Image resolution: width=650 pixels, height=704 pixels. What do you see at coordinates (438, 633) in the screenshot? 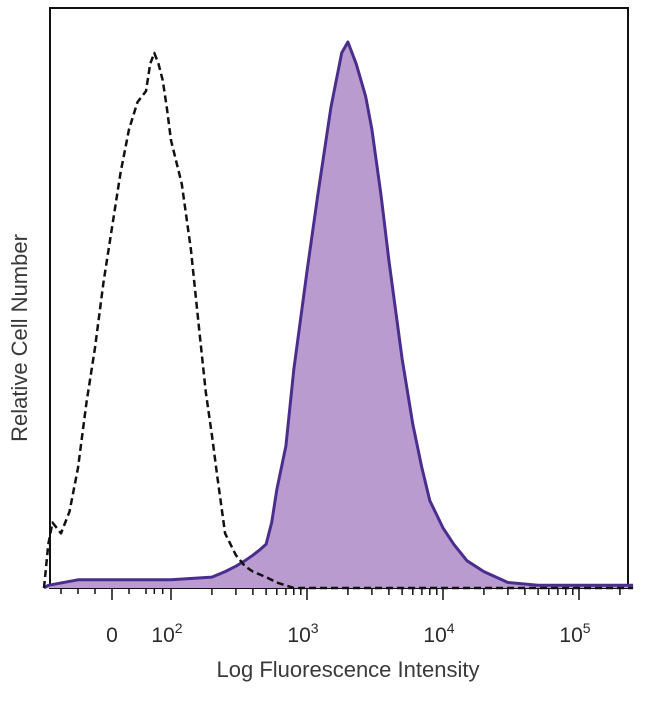
I see `x-tick-label: 10⁴` at bounding box center [438, 633].